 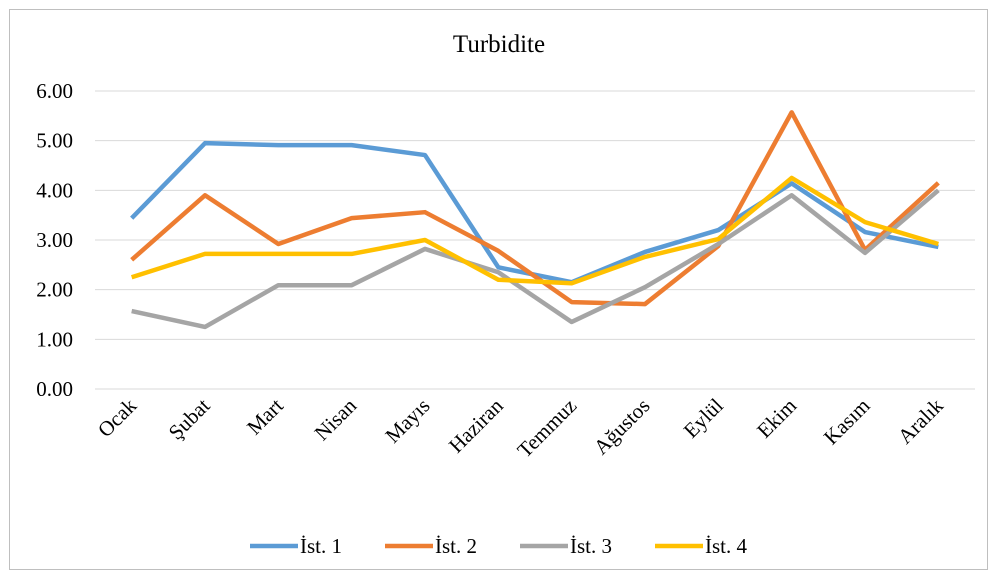 I want to click on legend-label: İst. 4, so click(x=726, y=546).